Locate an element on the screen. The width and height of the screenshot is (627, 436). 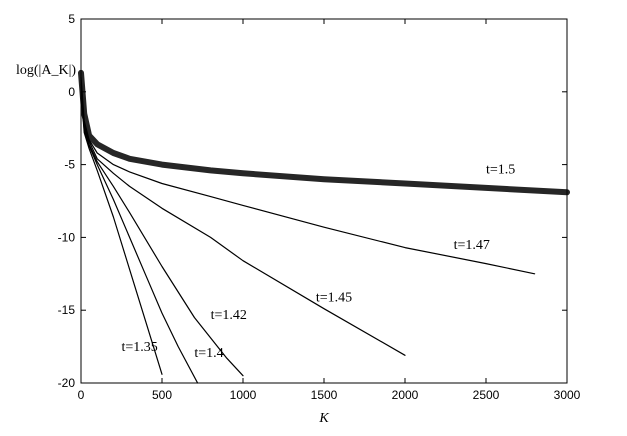
curve-label: t=1.35 is located at coordinates (140, 347).